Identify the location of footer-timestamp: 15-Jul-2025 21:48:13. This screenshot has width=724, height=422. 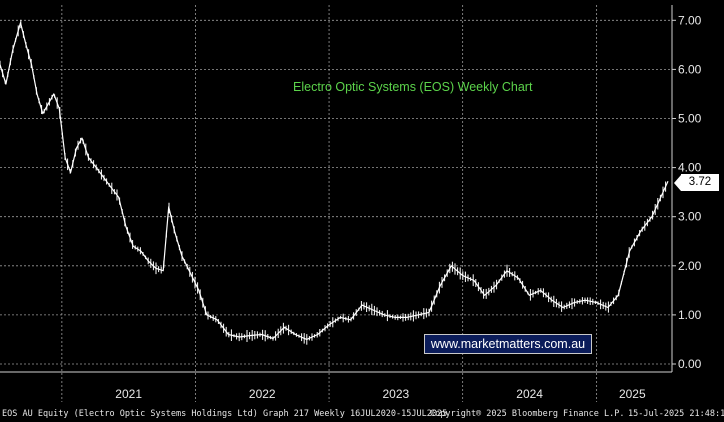
(676, 414).